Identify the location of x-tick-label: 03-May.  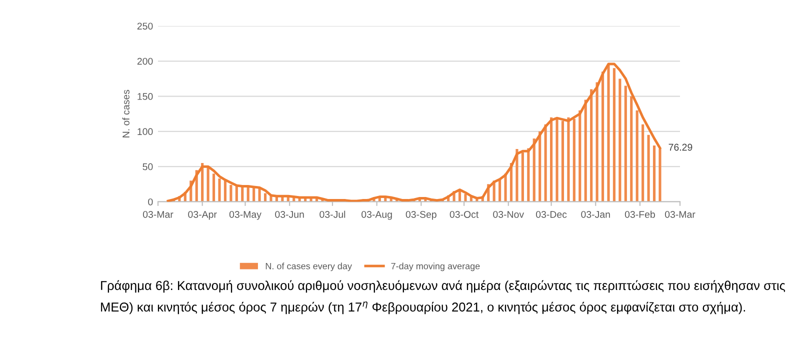
(245, 215).